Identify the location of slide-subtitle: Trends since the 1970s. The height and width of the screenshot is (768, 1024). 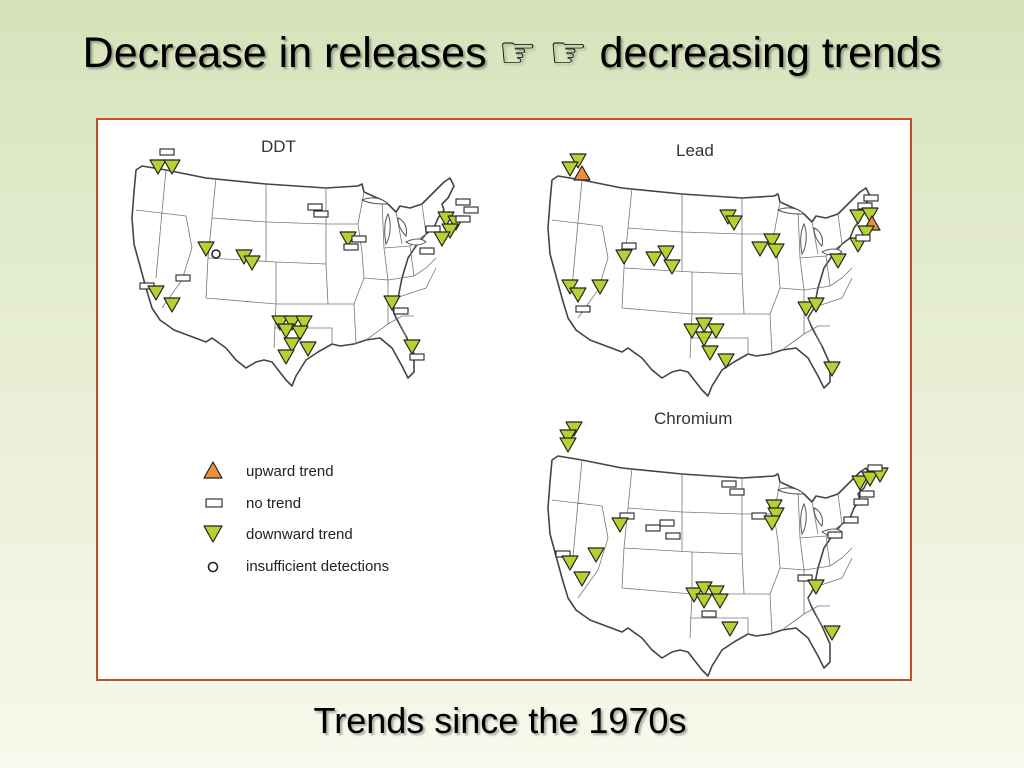
(500, 720).